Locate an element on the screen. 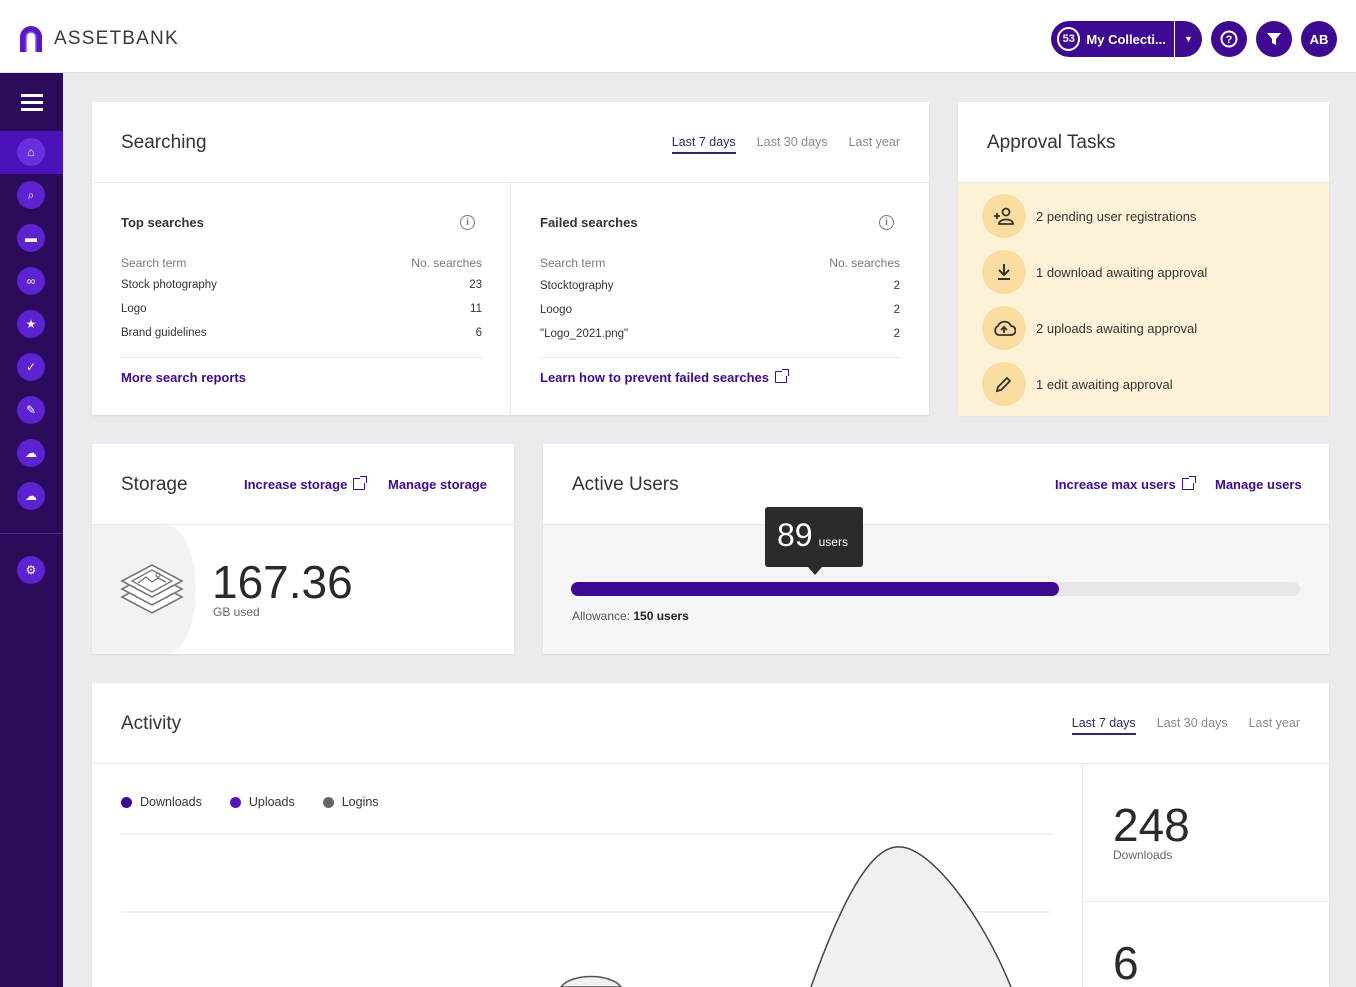  active-users-unit: users is located at coordinates (833, 542).